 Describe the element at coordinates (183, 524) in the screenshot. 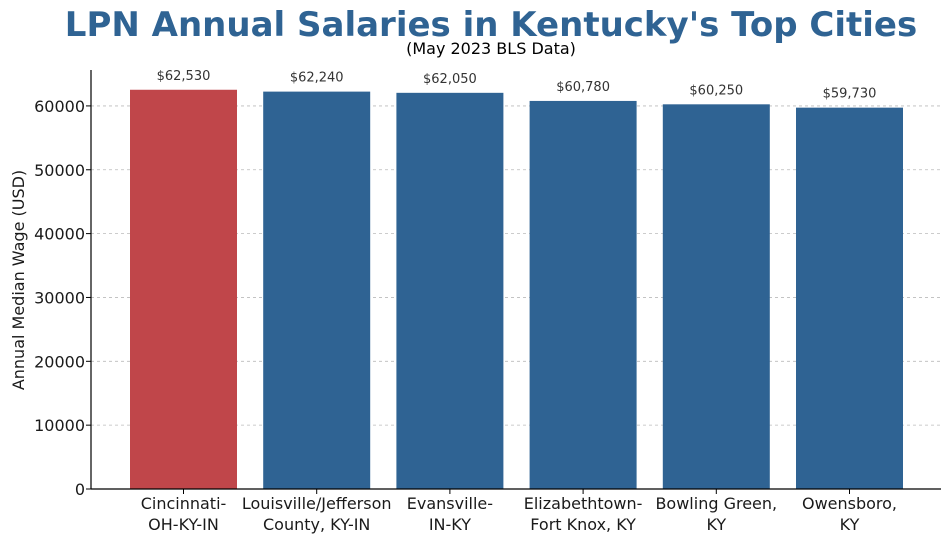

I see `x-tick-label: OH-KY-IN` at that location.